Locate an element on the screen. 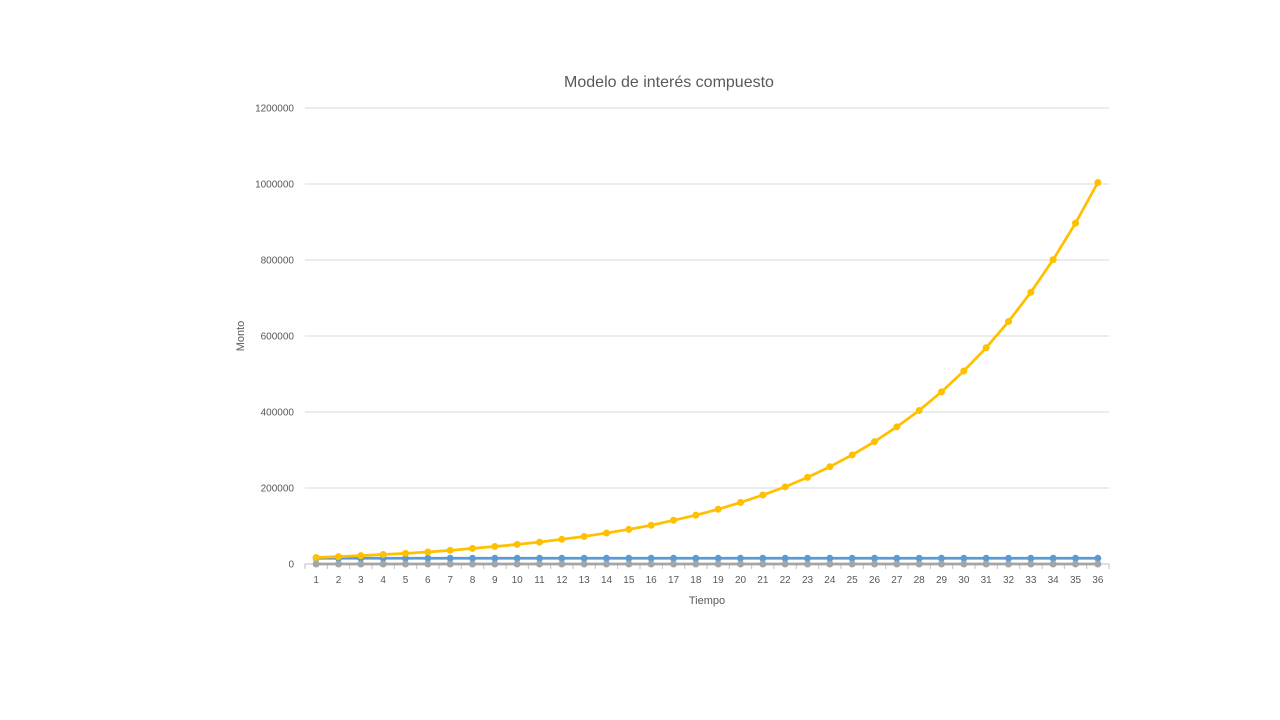 This screenshot has height=720, width=1280. y-tick-label: 400000 is located at coordinates (278, 413).